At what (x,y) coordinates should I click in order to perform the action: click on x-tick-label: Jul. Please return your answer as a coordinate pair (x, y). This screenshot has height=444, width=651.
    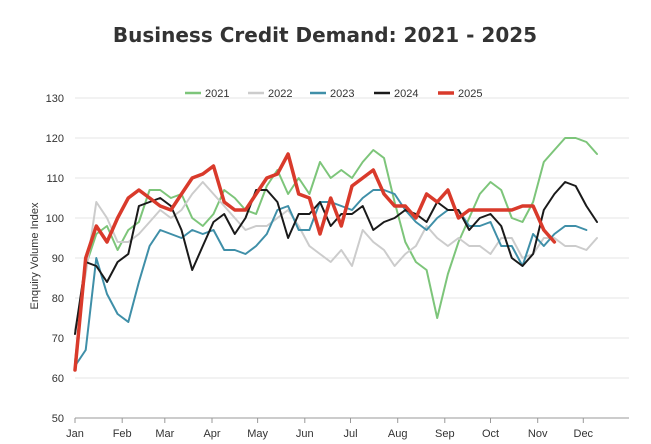
    Looking at the image, I should click on (350, 434).